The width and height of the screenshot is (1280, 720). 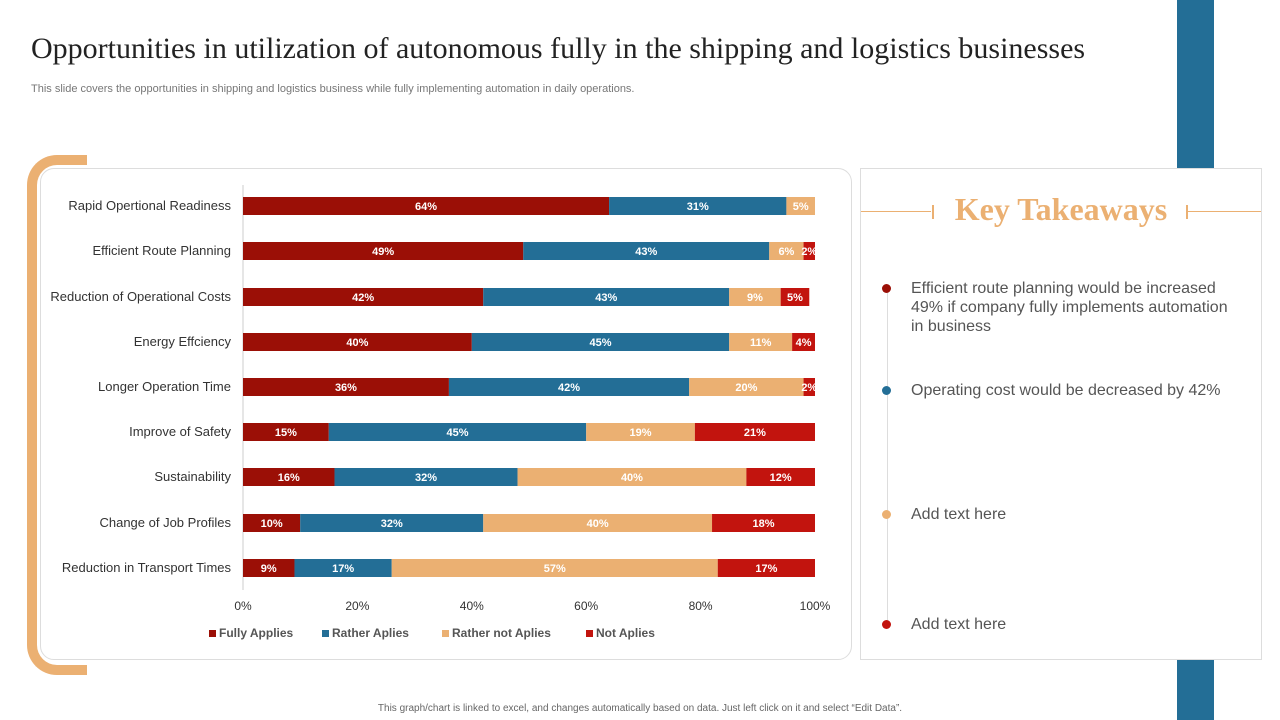 I want to click on data-label: 21%, so click(x=755, y=433).